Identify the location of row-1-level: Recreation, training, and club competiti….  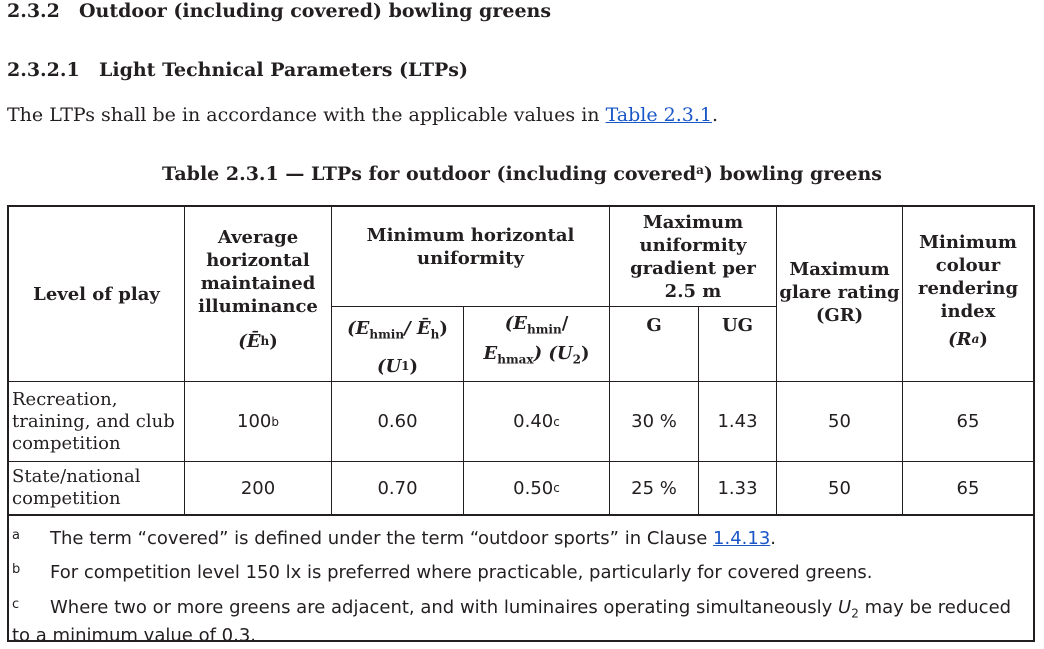
(93, 421).